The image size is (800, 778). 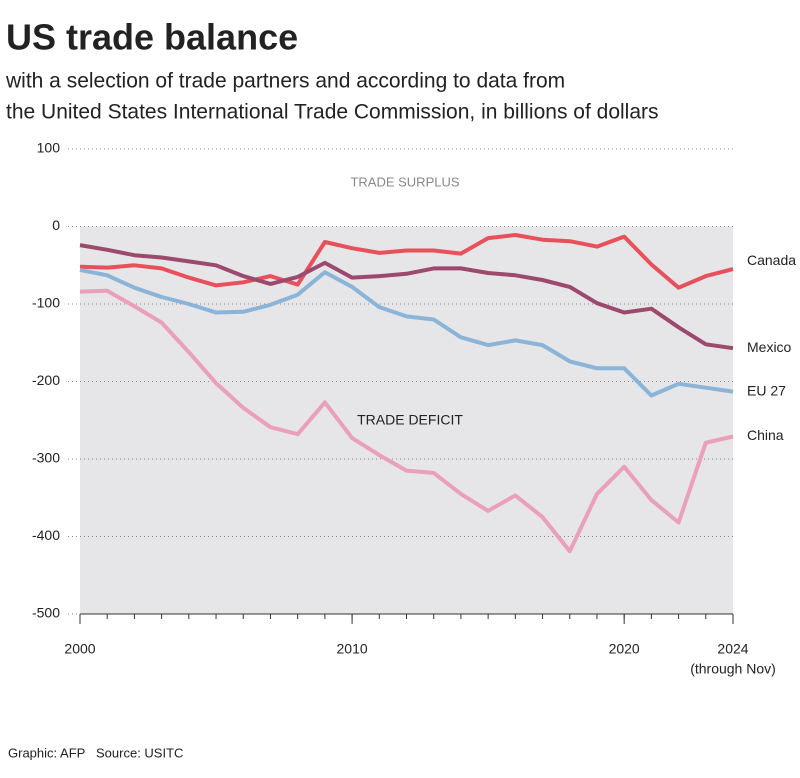 What do you see at coordinates (46, 380) in the screenshot?
I see `y-tick-label: -200` at bounding box center [46, 380].